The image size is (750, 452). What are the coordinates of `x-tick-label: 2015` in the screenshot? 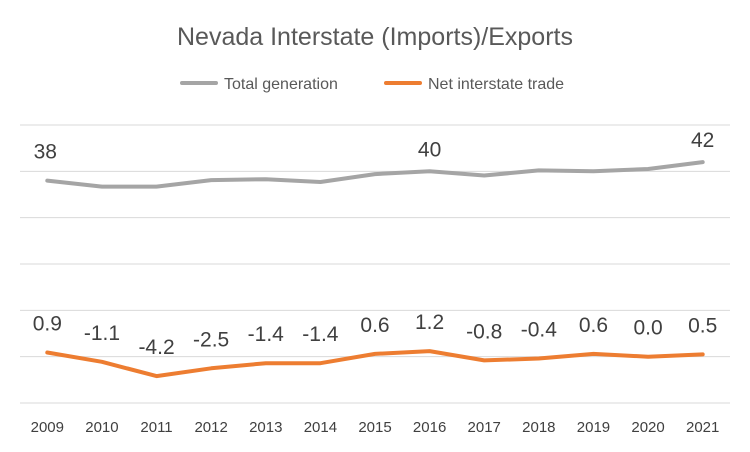 It's located at (374, 427).